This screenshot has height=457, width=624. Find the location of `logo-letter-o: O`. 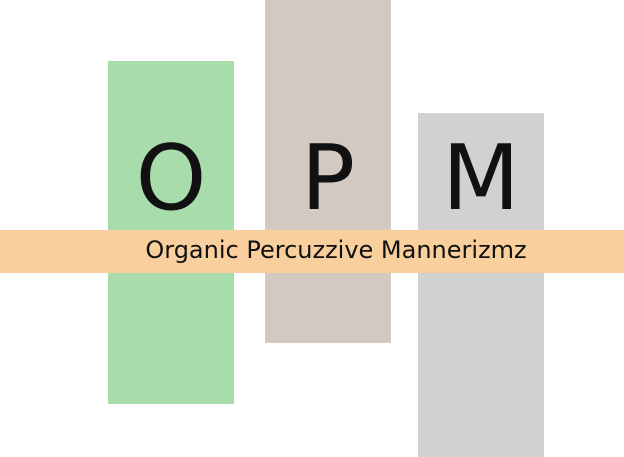

logo-letter-o: O is located at coordinates (171, 178).